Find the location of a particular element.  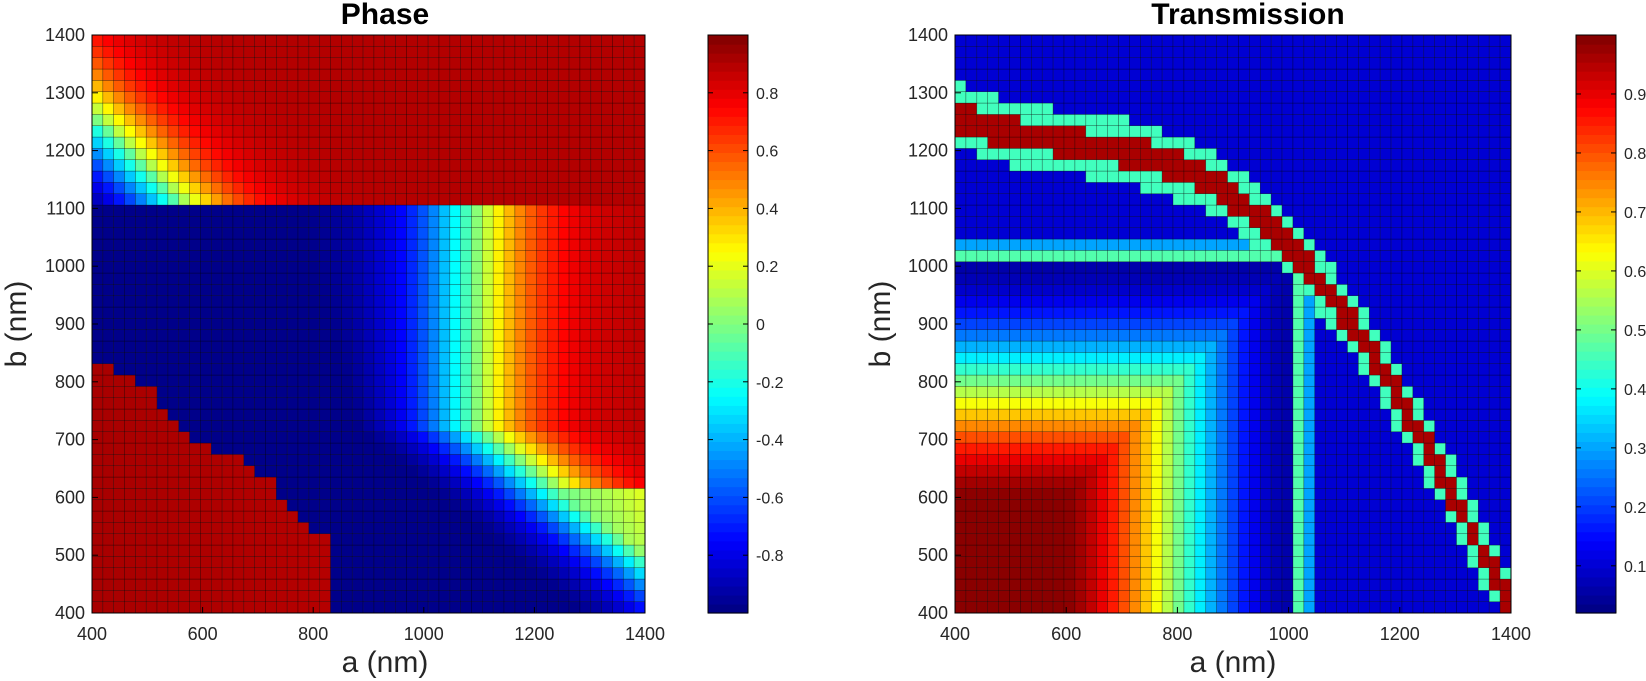

x-tick-label: 1000 is located at coordinates (424, 634).